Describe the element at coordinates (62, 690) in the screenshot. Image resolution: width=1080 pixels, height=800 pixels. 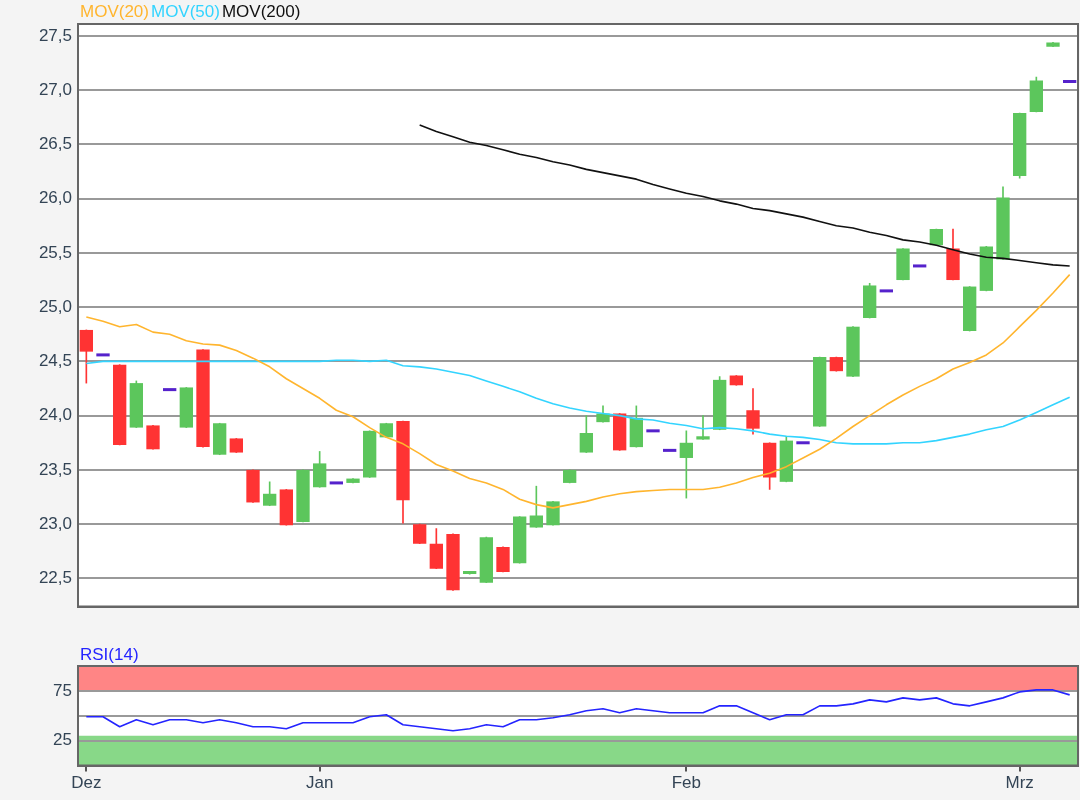
I see `y-tick-label: 75` at that location.